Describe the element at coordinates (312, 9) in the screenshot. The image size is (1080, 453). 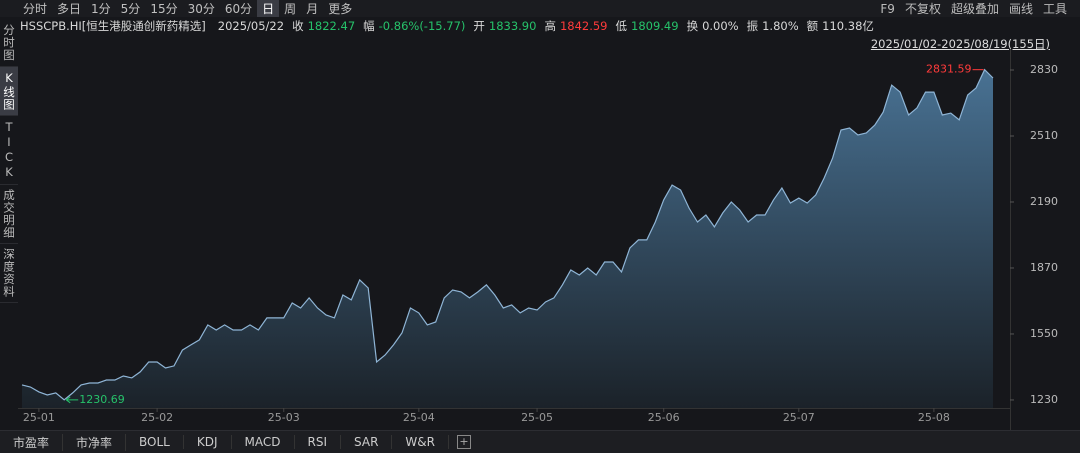
I see `period-tab: 月` at that location.